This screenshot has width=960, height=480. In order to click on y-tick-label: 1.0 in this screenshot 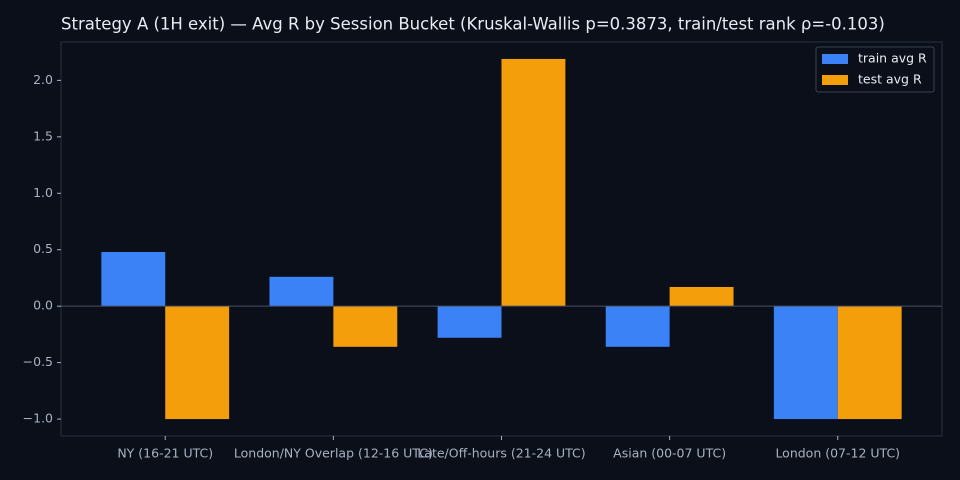, I will do `click(43, 192)`.